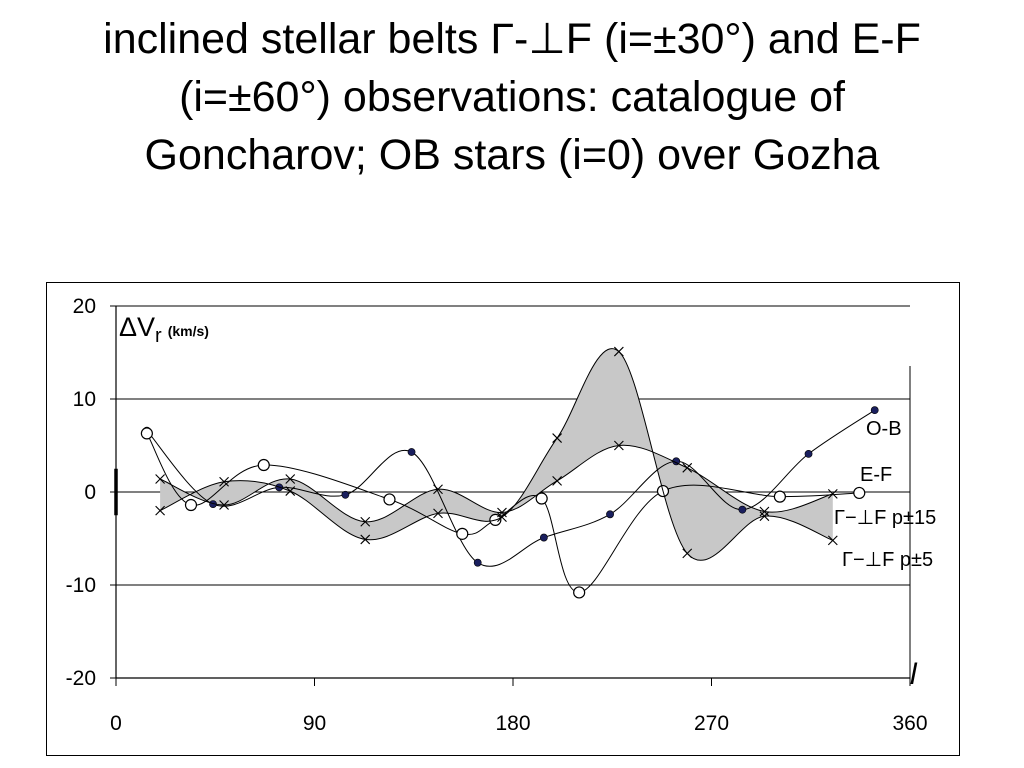 This screenshot has height=768, width=1024. Describe the element at coordinates (314, 723) in the screenshot. I see `x-tick-label: 90` at that location.